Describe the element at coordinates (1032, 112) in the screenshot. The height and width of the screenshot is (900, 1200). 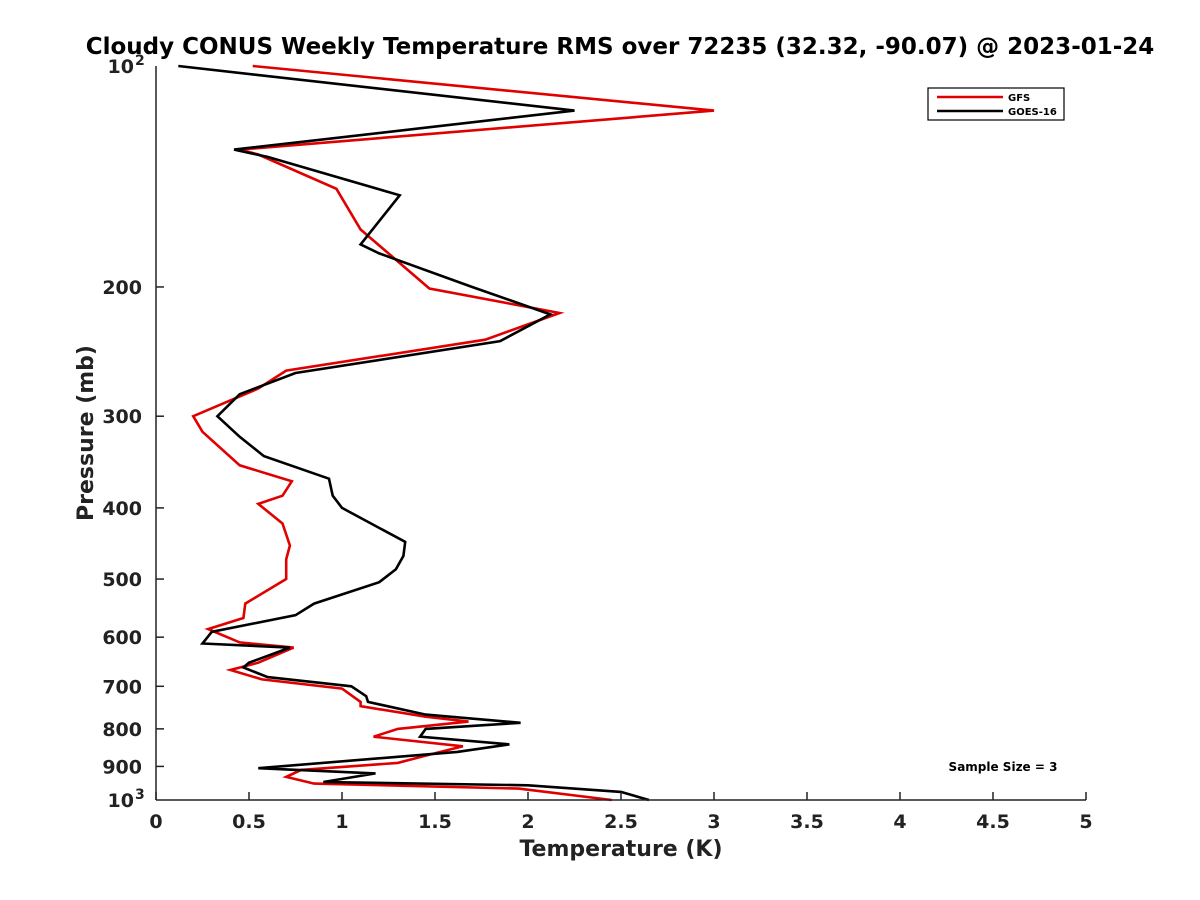
I see `legend-label: GOES-16` at that location.